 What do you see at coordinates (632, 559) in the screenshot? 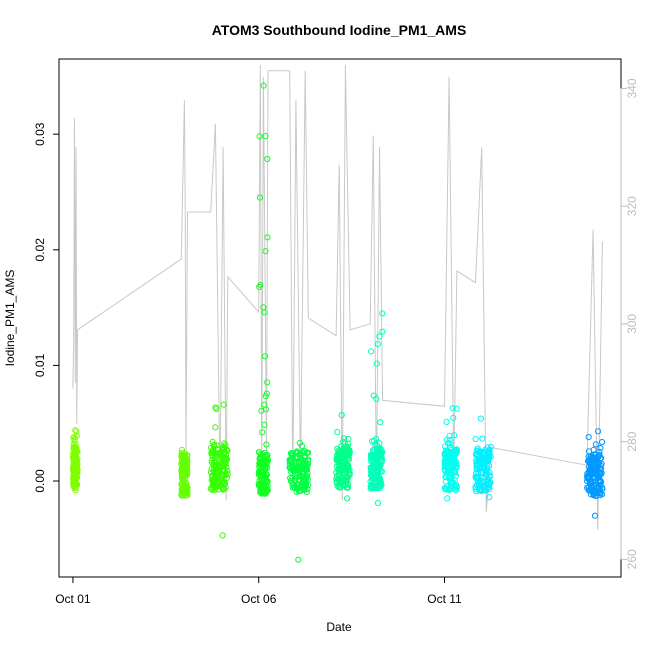
I see `y-right-tick-label: 260` at bounding box center [632, 559].